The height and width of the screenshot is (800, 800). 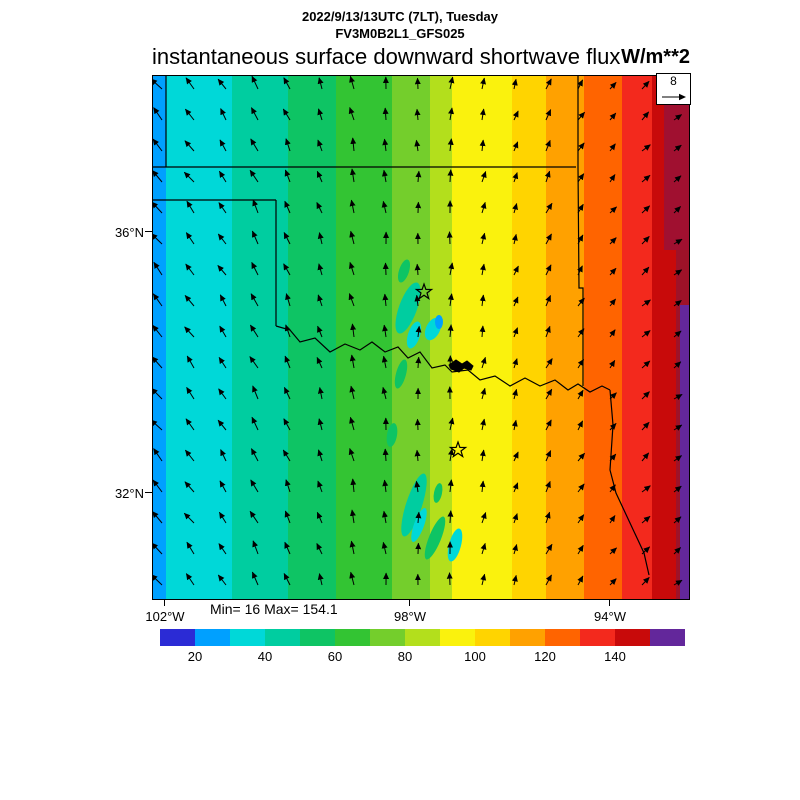 What do you see at coordinates (527, 637) in the screenshot?
I see `colorbar-segment` at bounding box center [527, 637].